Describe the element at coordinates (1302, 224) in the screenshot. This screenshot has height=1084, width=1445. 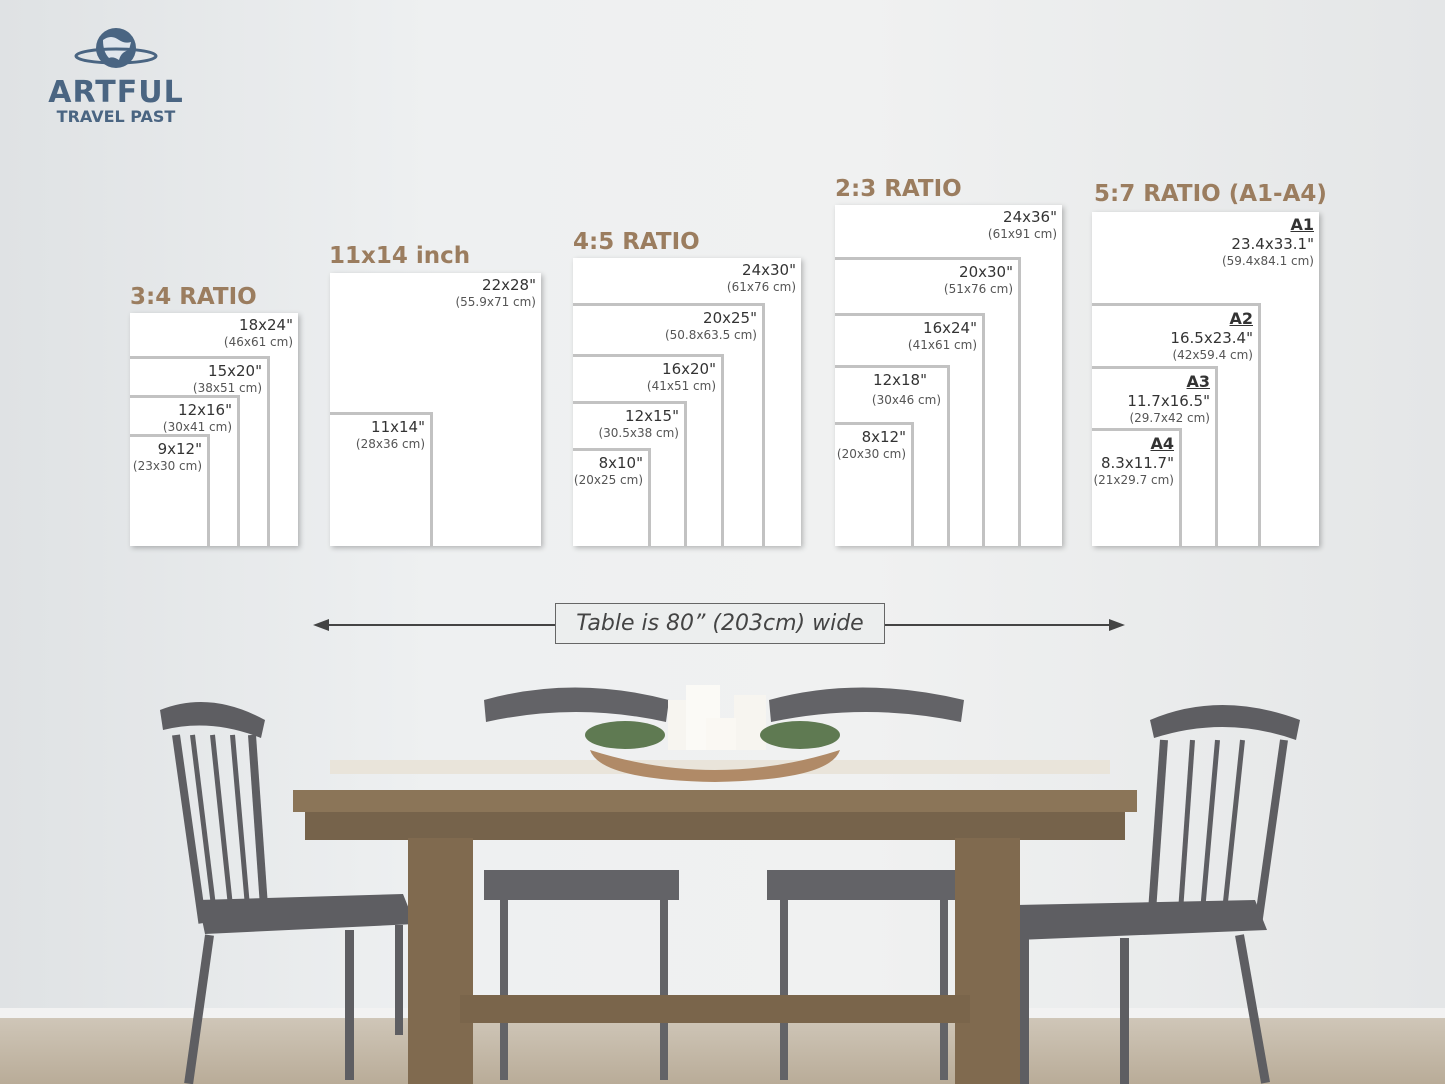
I see `size-name: A1` at that location.